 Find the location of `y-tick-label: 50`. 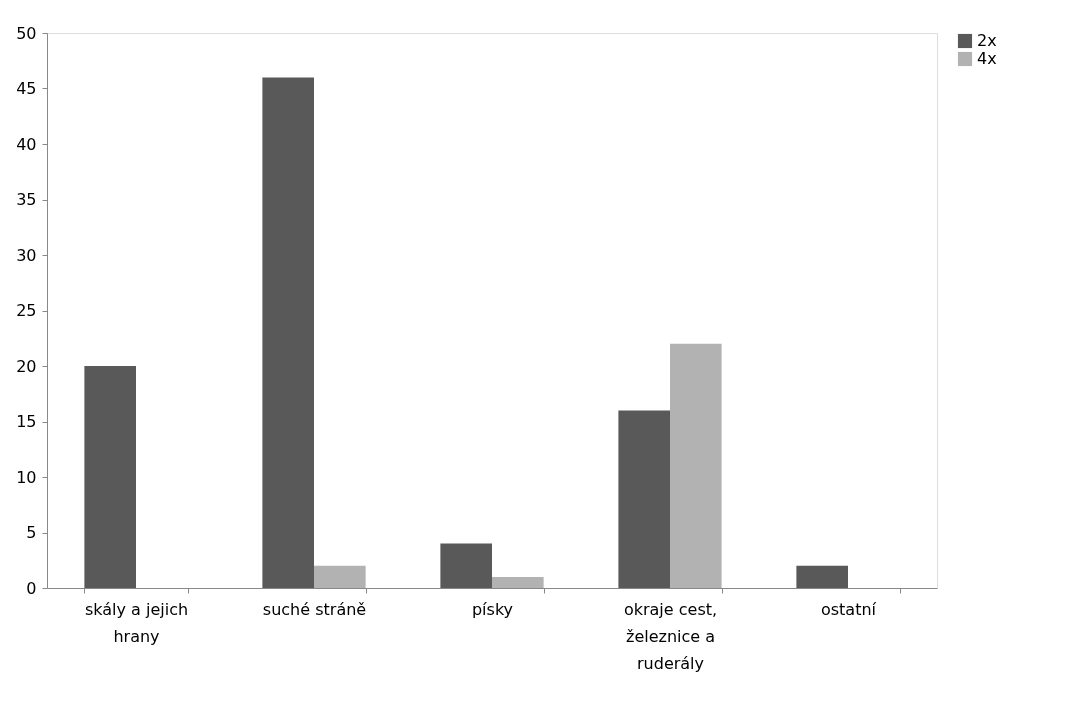

y-tick-label: 50 is located at coordinates (26, 33).